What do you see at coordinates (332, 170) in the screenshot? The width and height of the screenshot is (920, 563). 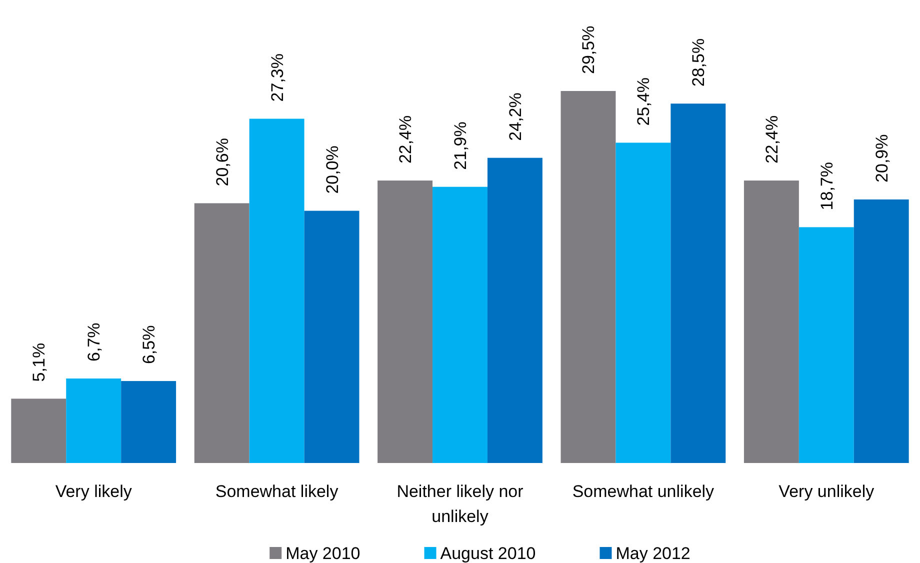 I see `data-label: 20,0%` at bounding box center [332, 170].